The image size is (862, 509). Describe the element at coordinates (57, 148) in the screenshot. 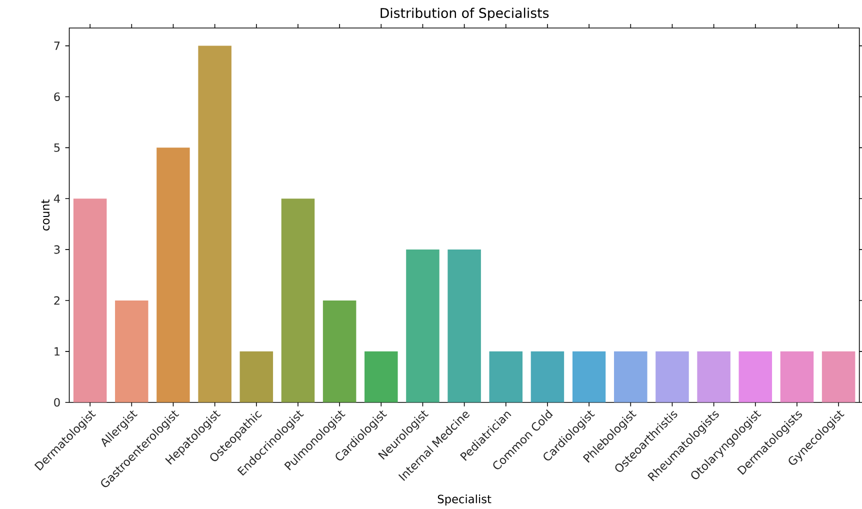

I see `y-tick-label: 5` at that location.